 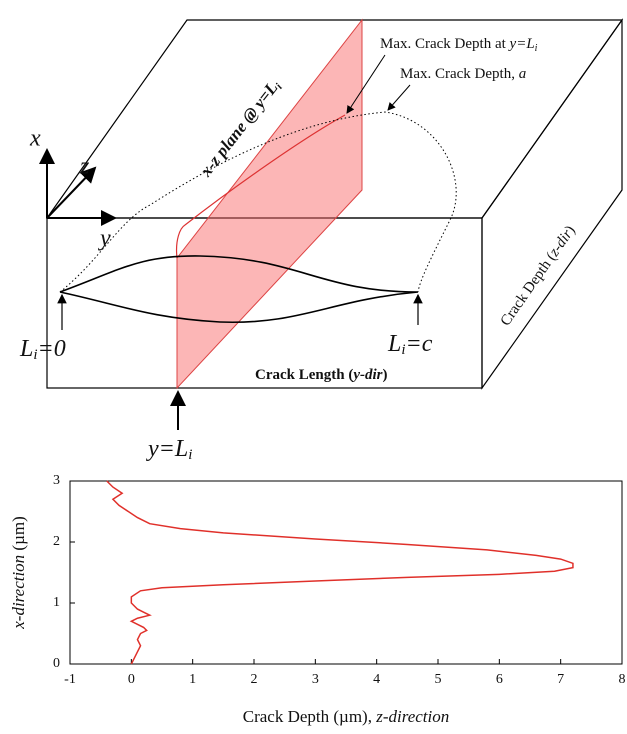 What do you see at coordinates (70, 679) in the screenshot?
I see `x-tick-label: -1` at bounding box center [70, 679].